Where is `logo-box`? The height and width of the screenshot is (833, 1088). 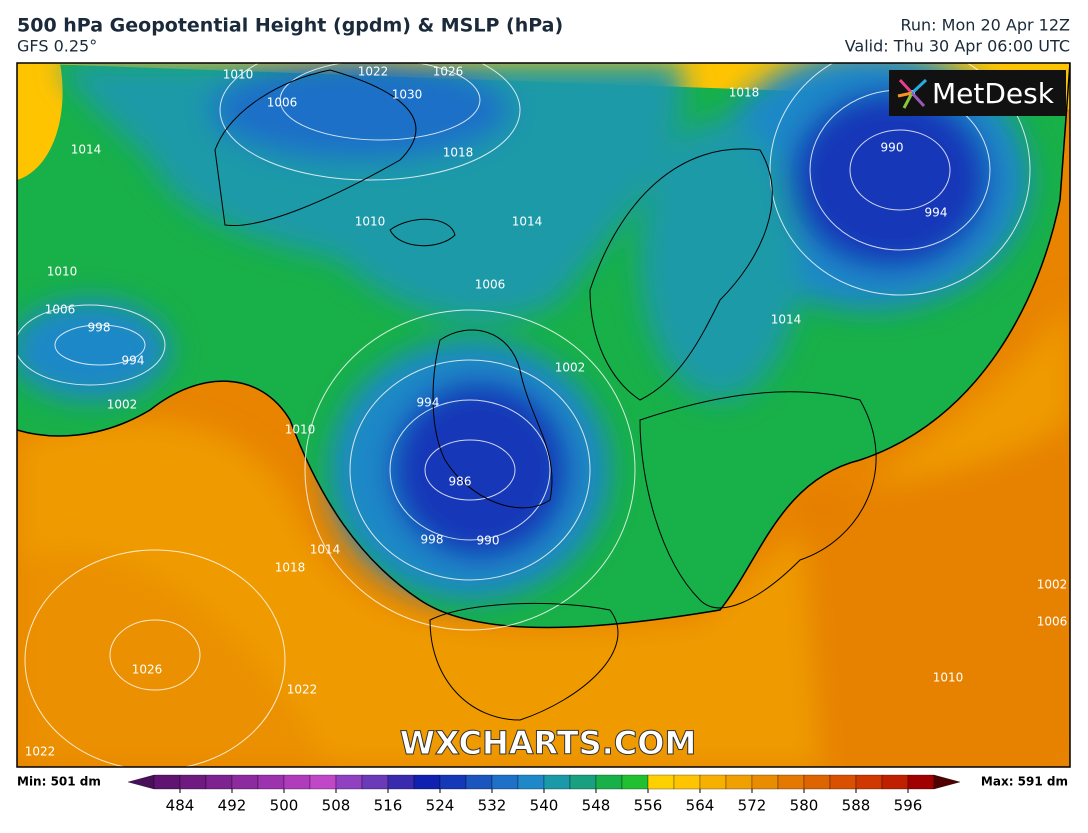
logo-box is located at coordinates (977, 93).